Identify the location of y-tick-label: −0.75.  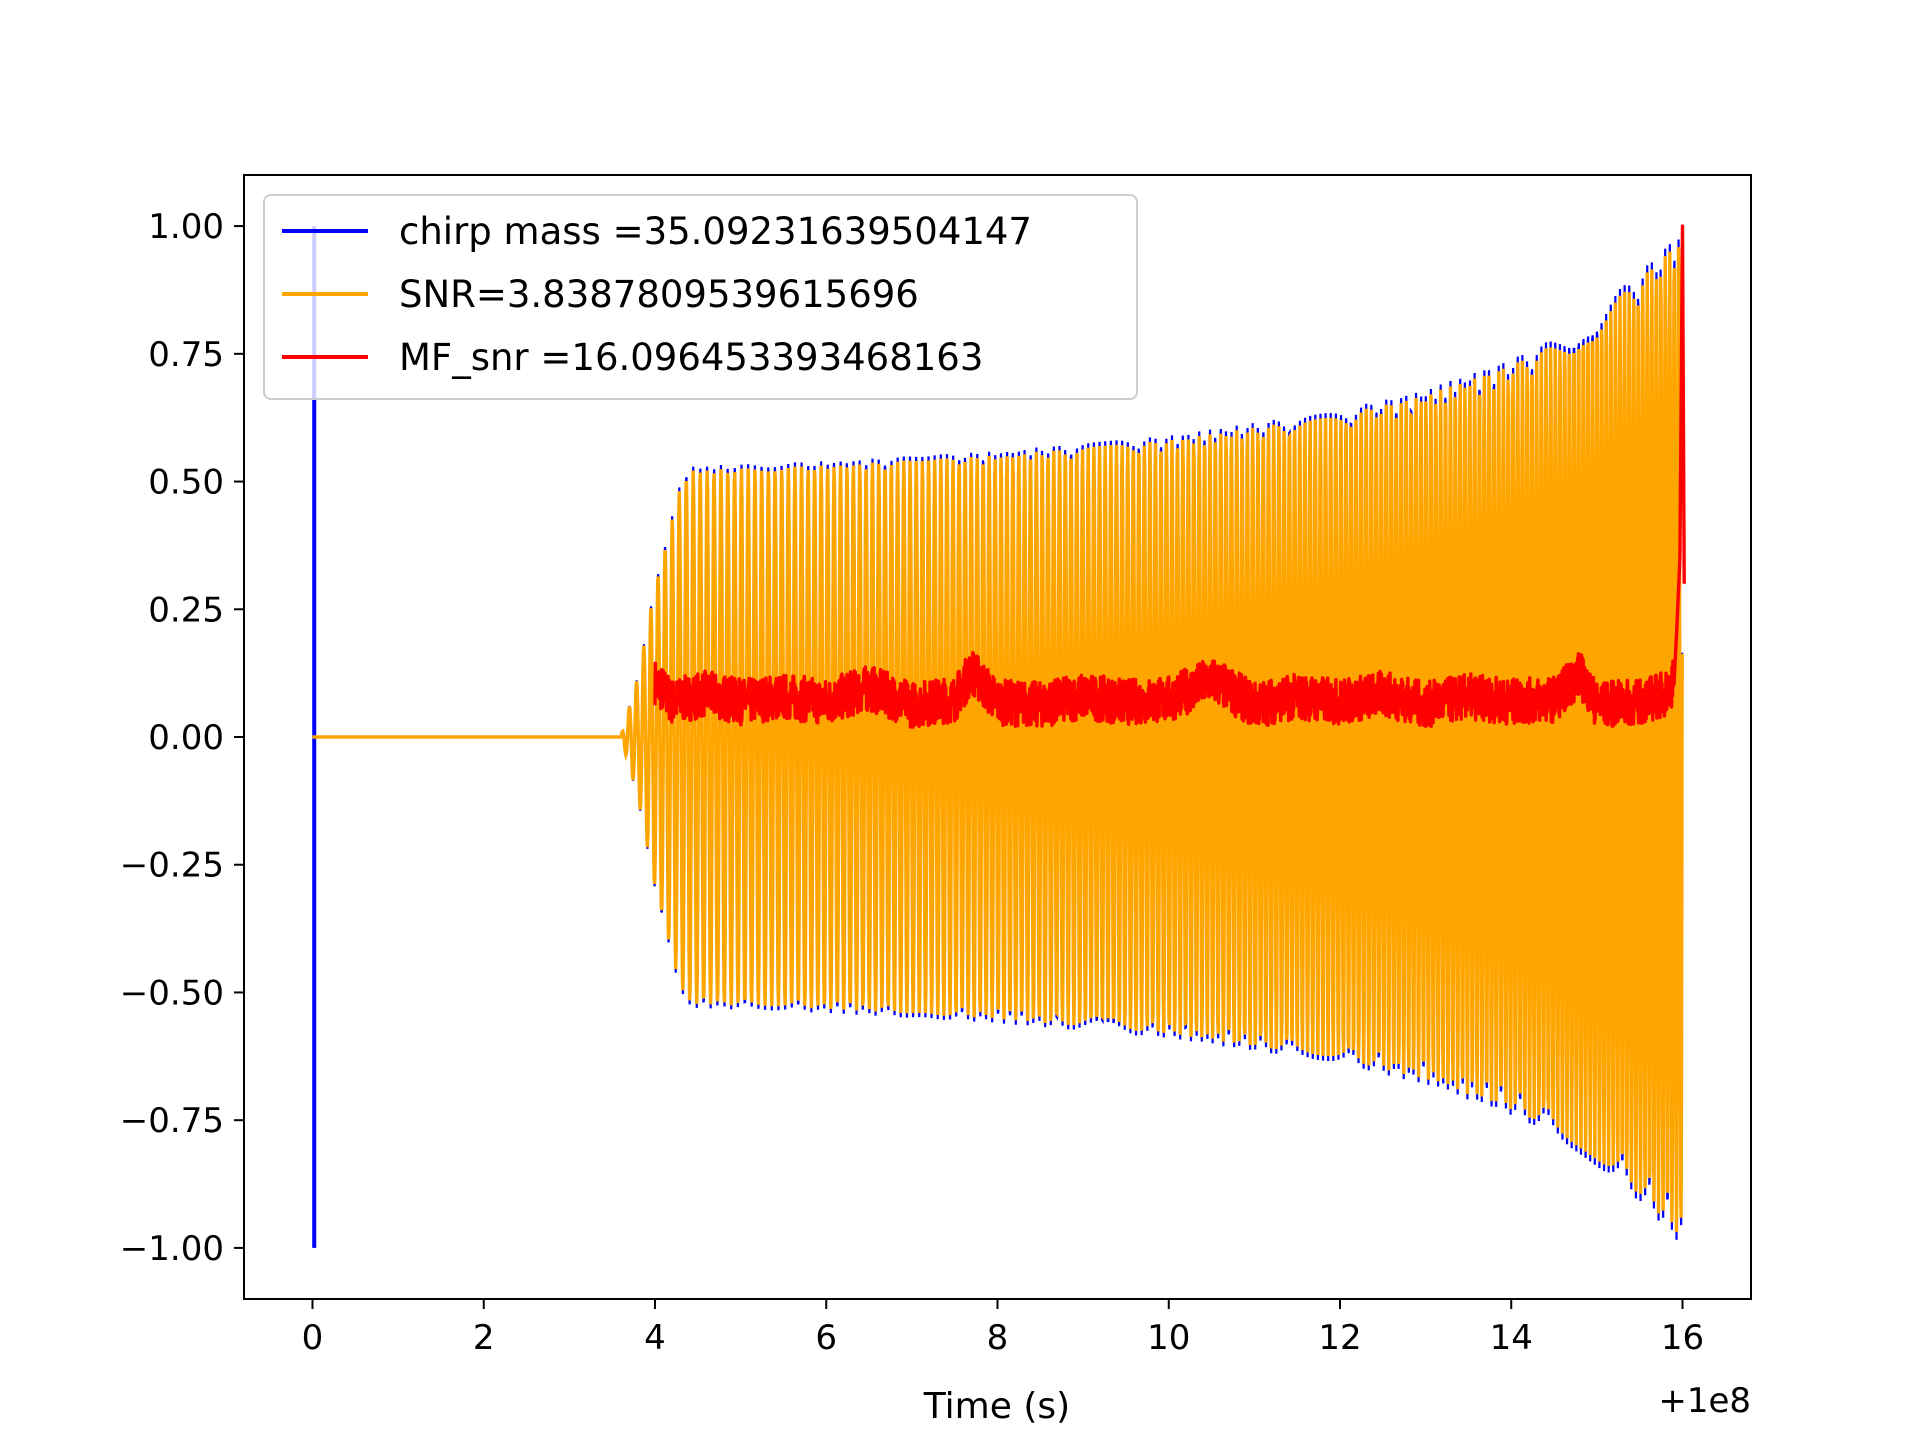
(172, 1121).